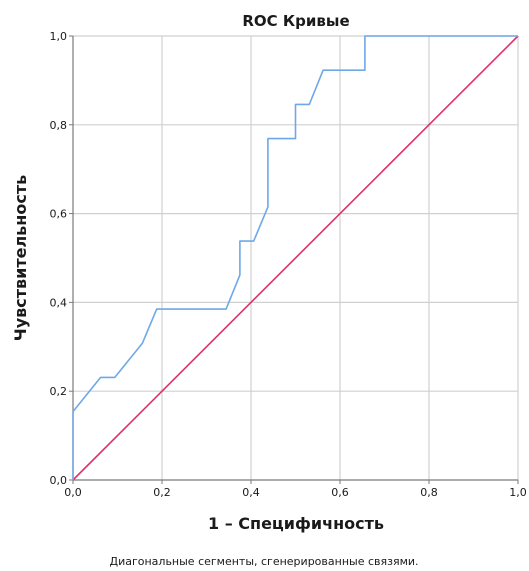 The width and height of the screenshot is (529, 571). Describe the element at coordinates (59, 480) in the screenshot. I see `y-tick-label: 0,0` at that location.